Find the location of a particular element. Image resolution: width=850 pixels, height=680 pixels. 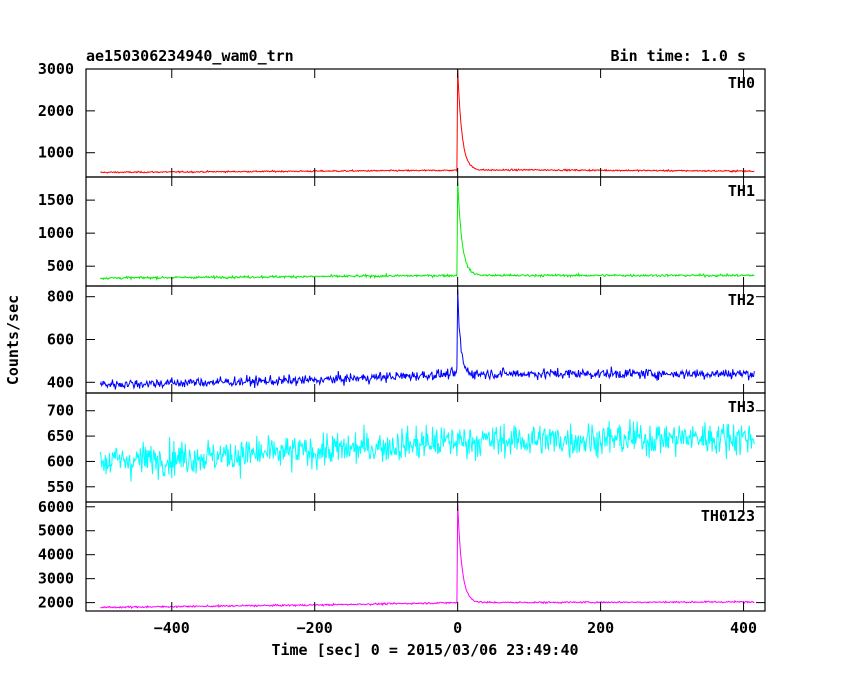

series-line-th1 is located at coordinates (427, 231).